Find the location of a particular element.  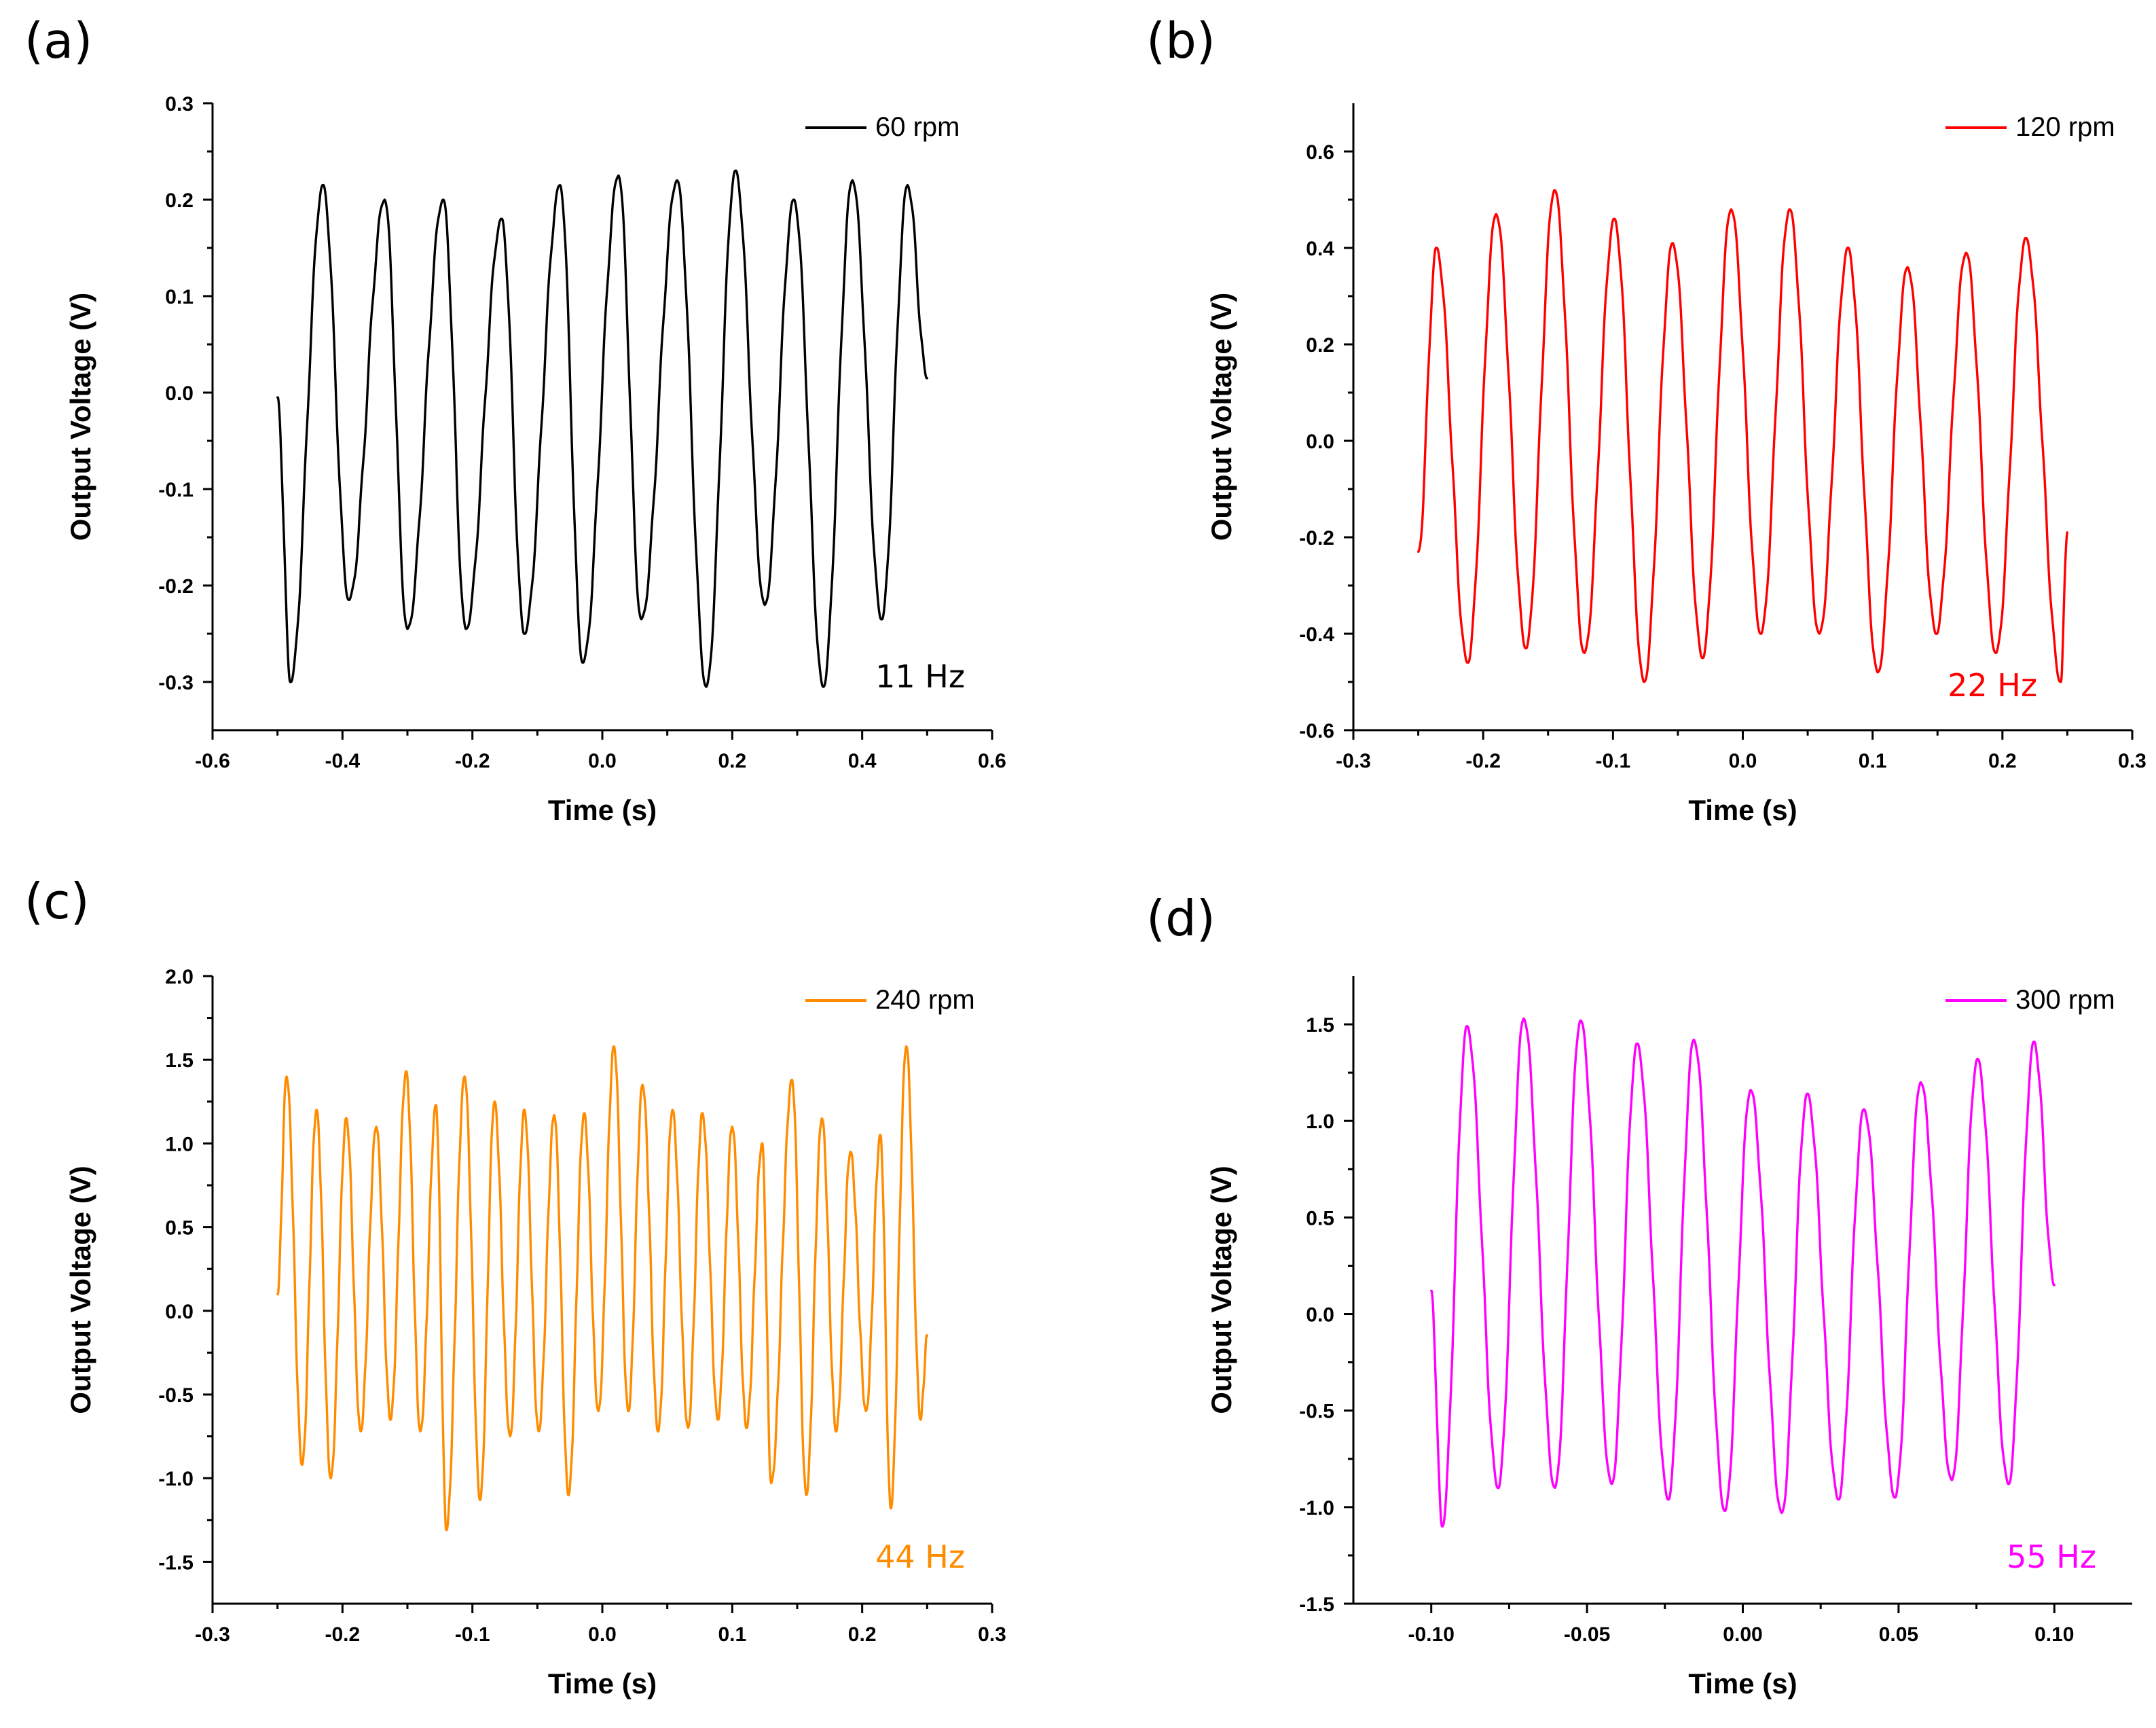

y-tick-label: -0.5 is located at coordinates (176, 1395).